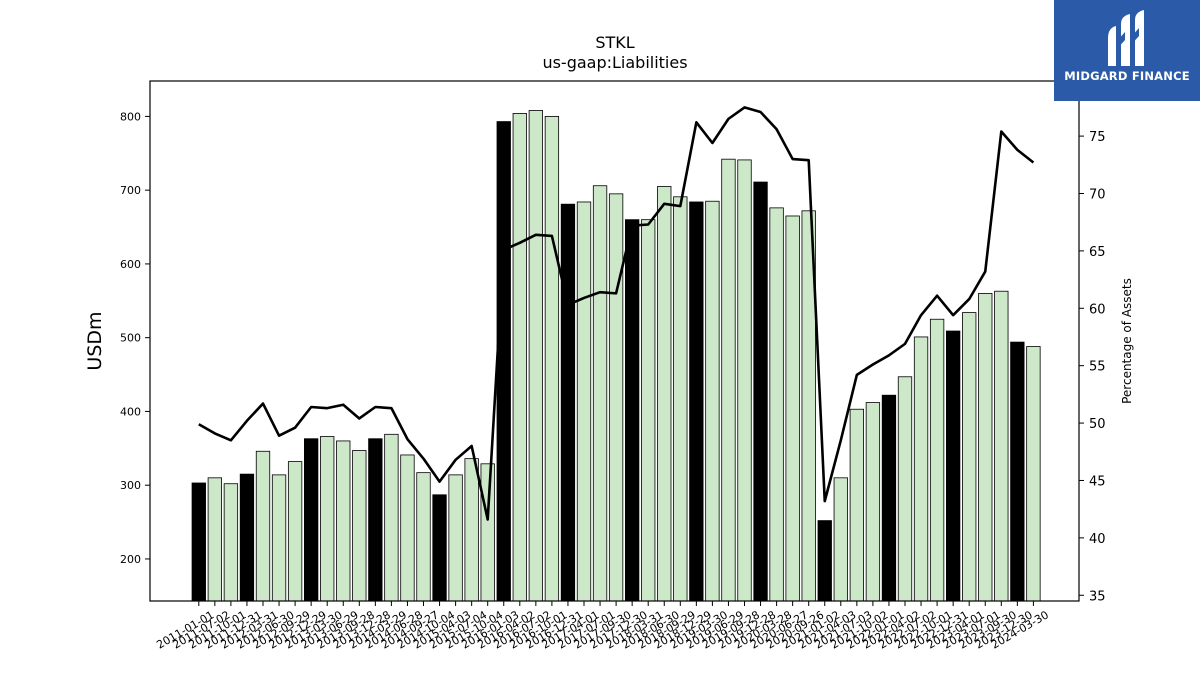  What do you see at coordinates (130, 559) in the screenshot?
I see `y-tick-label: 200` at bounding box center [130, 559].